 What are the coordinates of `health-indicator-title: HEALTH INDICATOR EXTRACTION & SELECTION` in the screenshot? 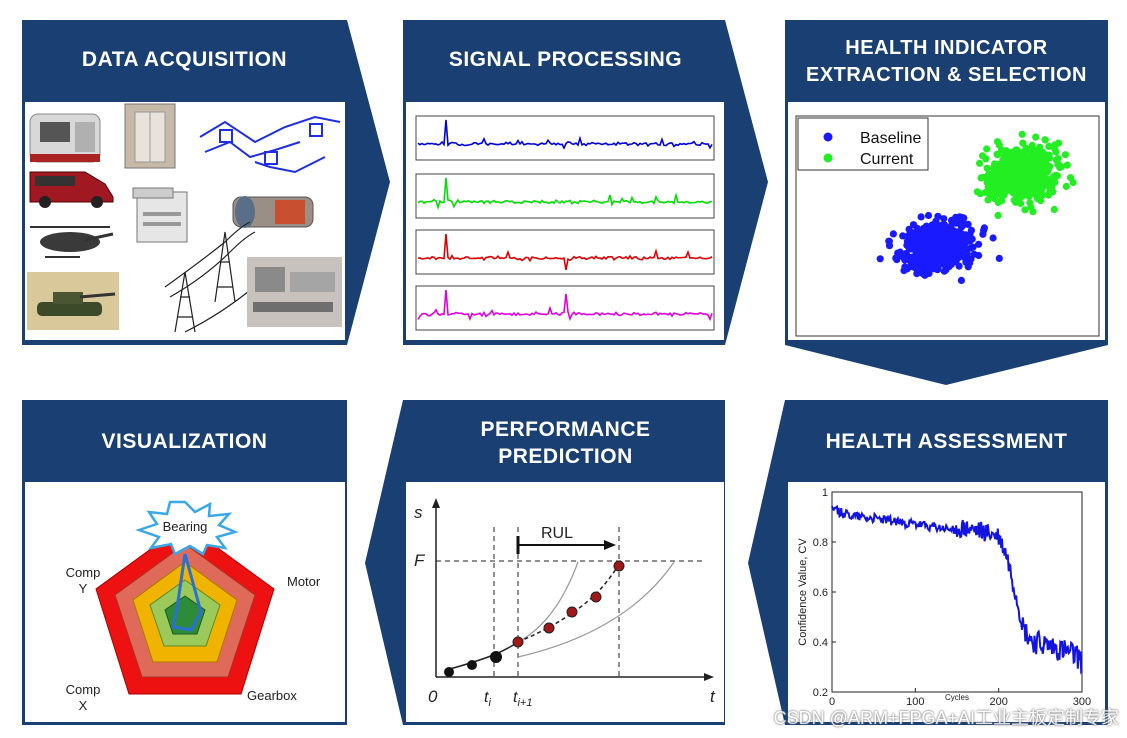 It's located at (946, 62).